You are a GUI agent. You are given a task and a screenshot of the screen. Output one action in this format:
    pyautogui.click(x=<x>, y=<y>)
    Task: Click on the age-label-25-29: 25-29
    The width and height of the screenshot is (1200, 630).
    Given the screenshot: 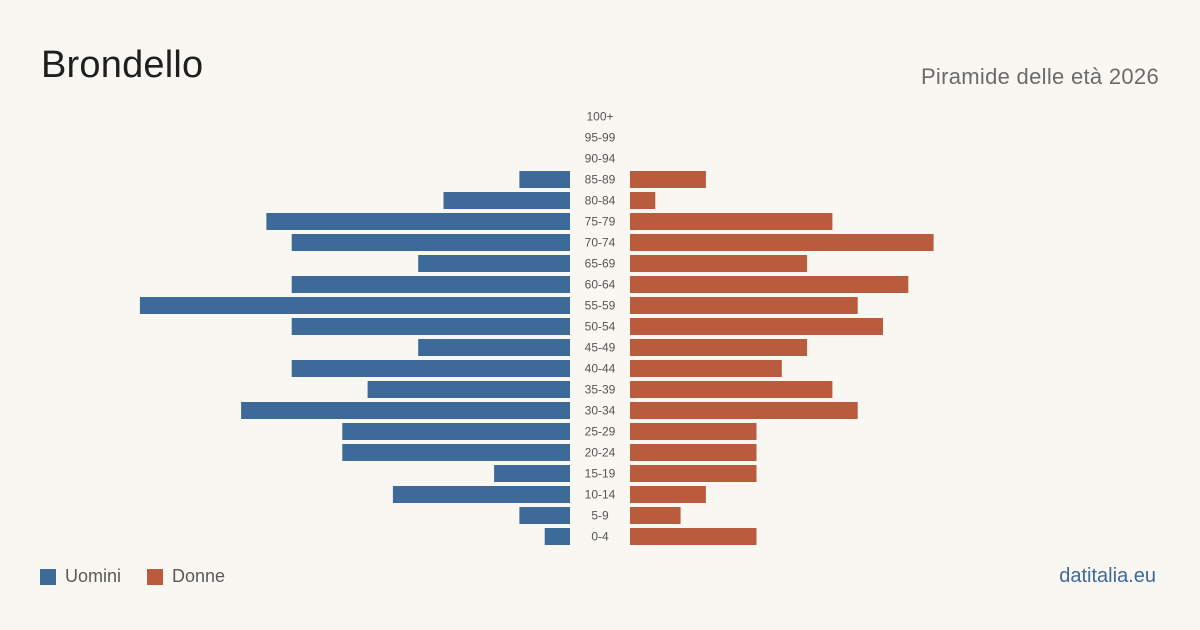 What is the action you would take?
    pyautogui.click(x=600, y=432)
    